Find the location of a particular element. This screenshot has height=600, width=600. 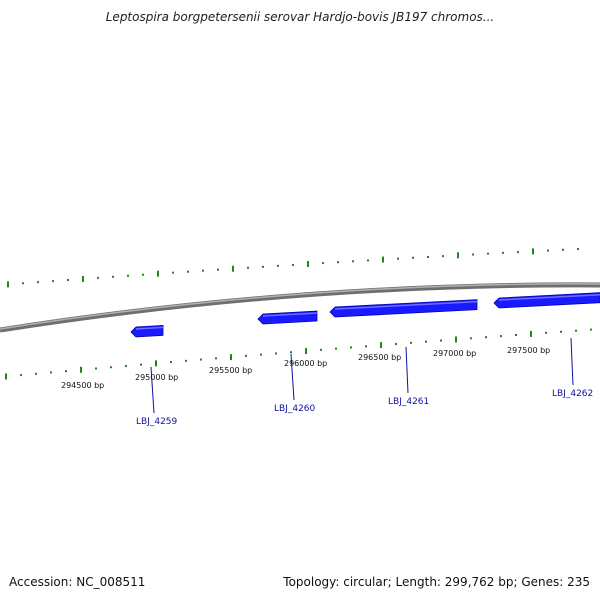

genome-backbone is located at coordinates (300, 307).